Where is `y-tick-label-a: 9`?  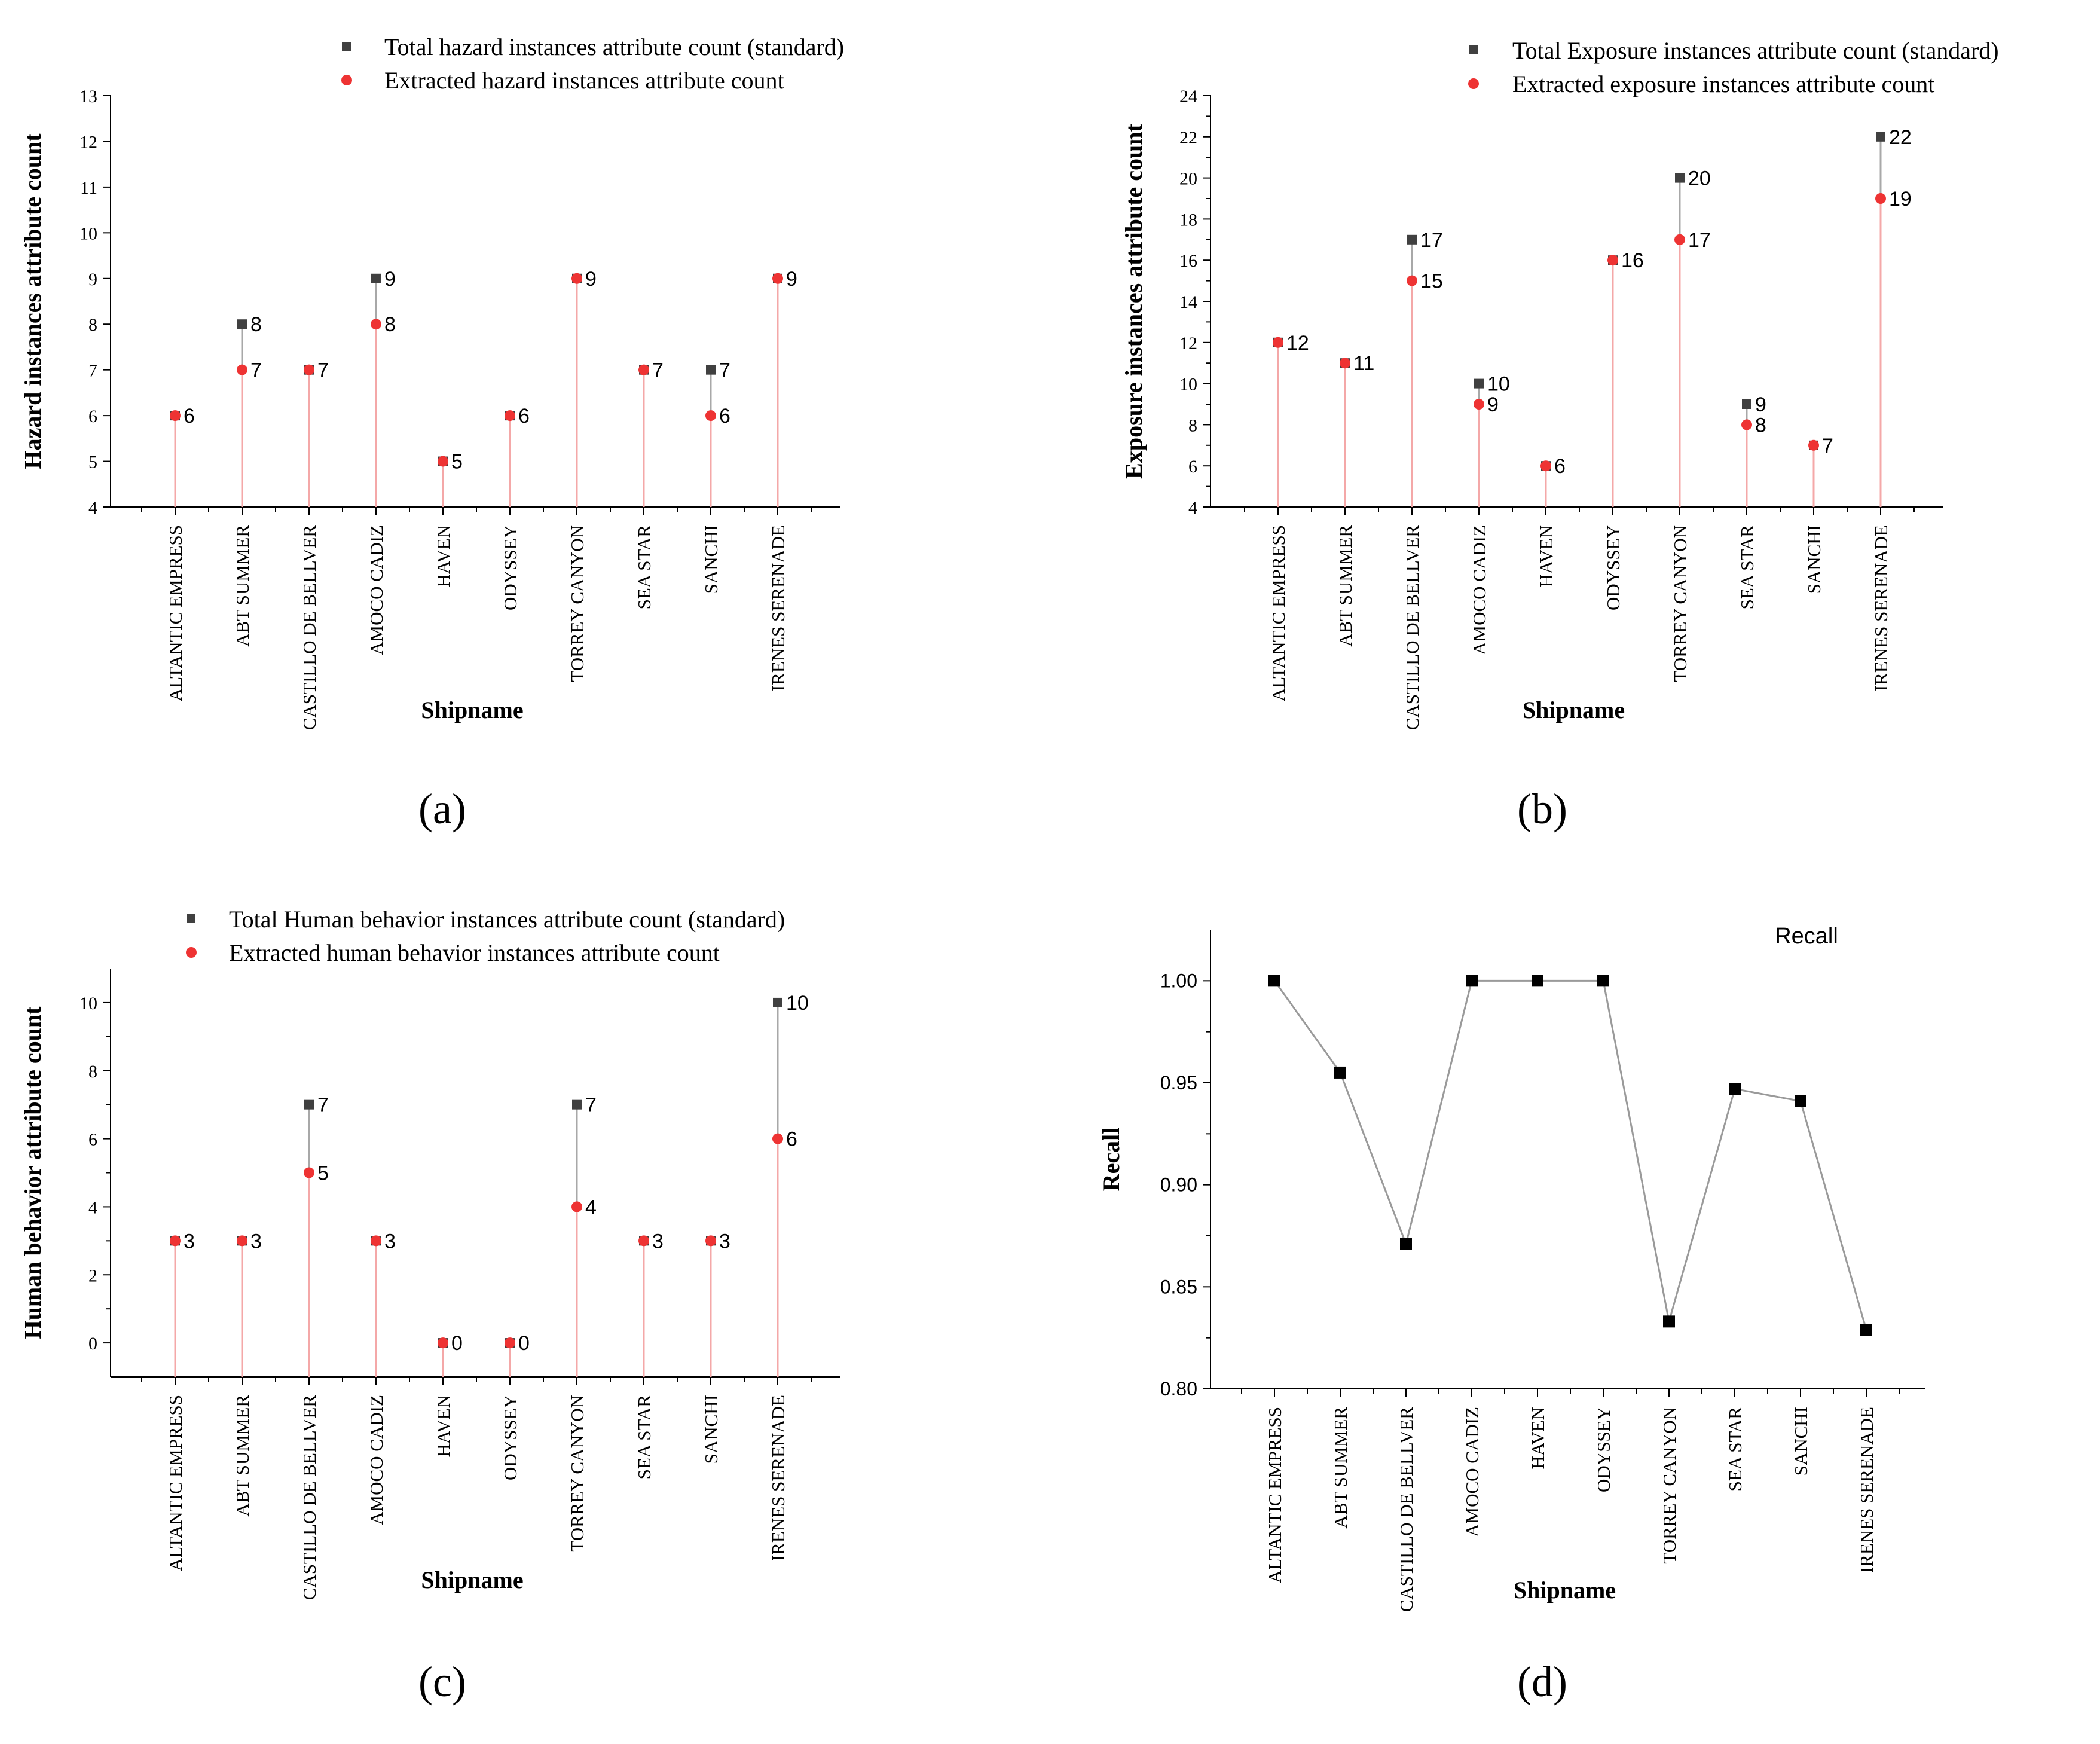 y-tick-label-a: 9 is located at coordinates (92, 279).